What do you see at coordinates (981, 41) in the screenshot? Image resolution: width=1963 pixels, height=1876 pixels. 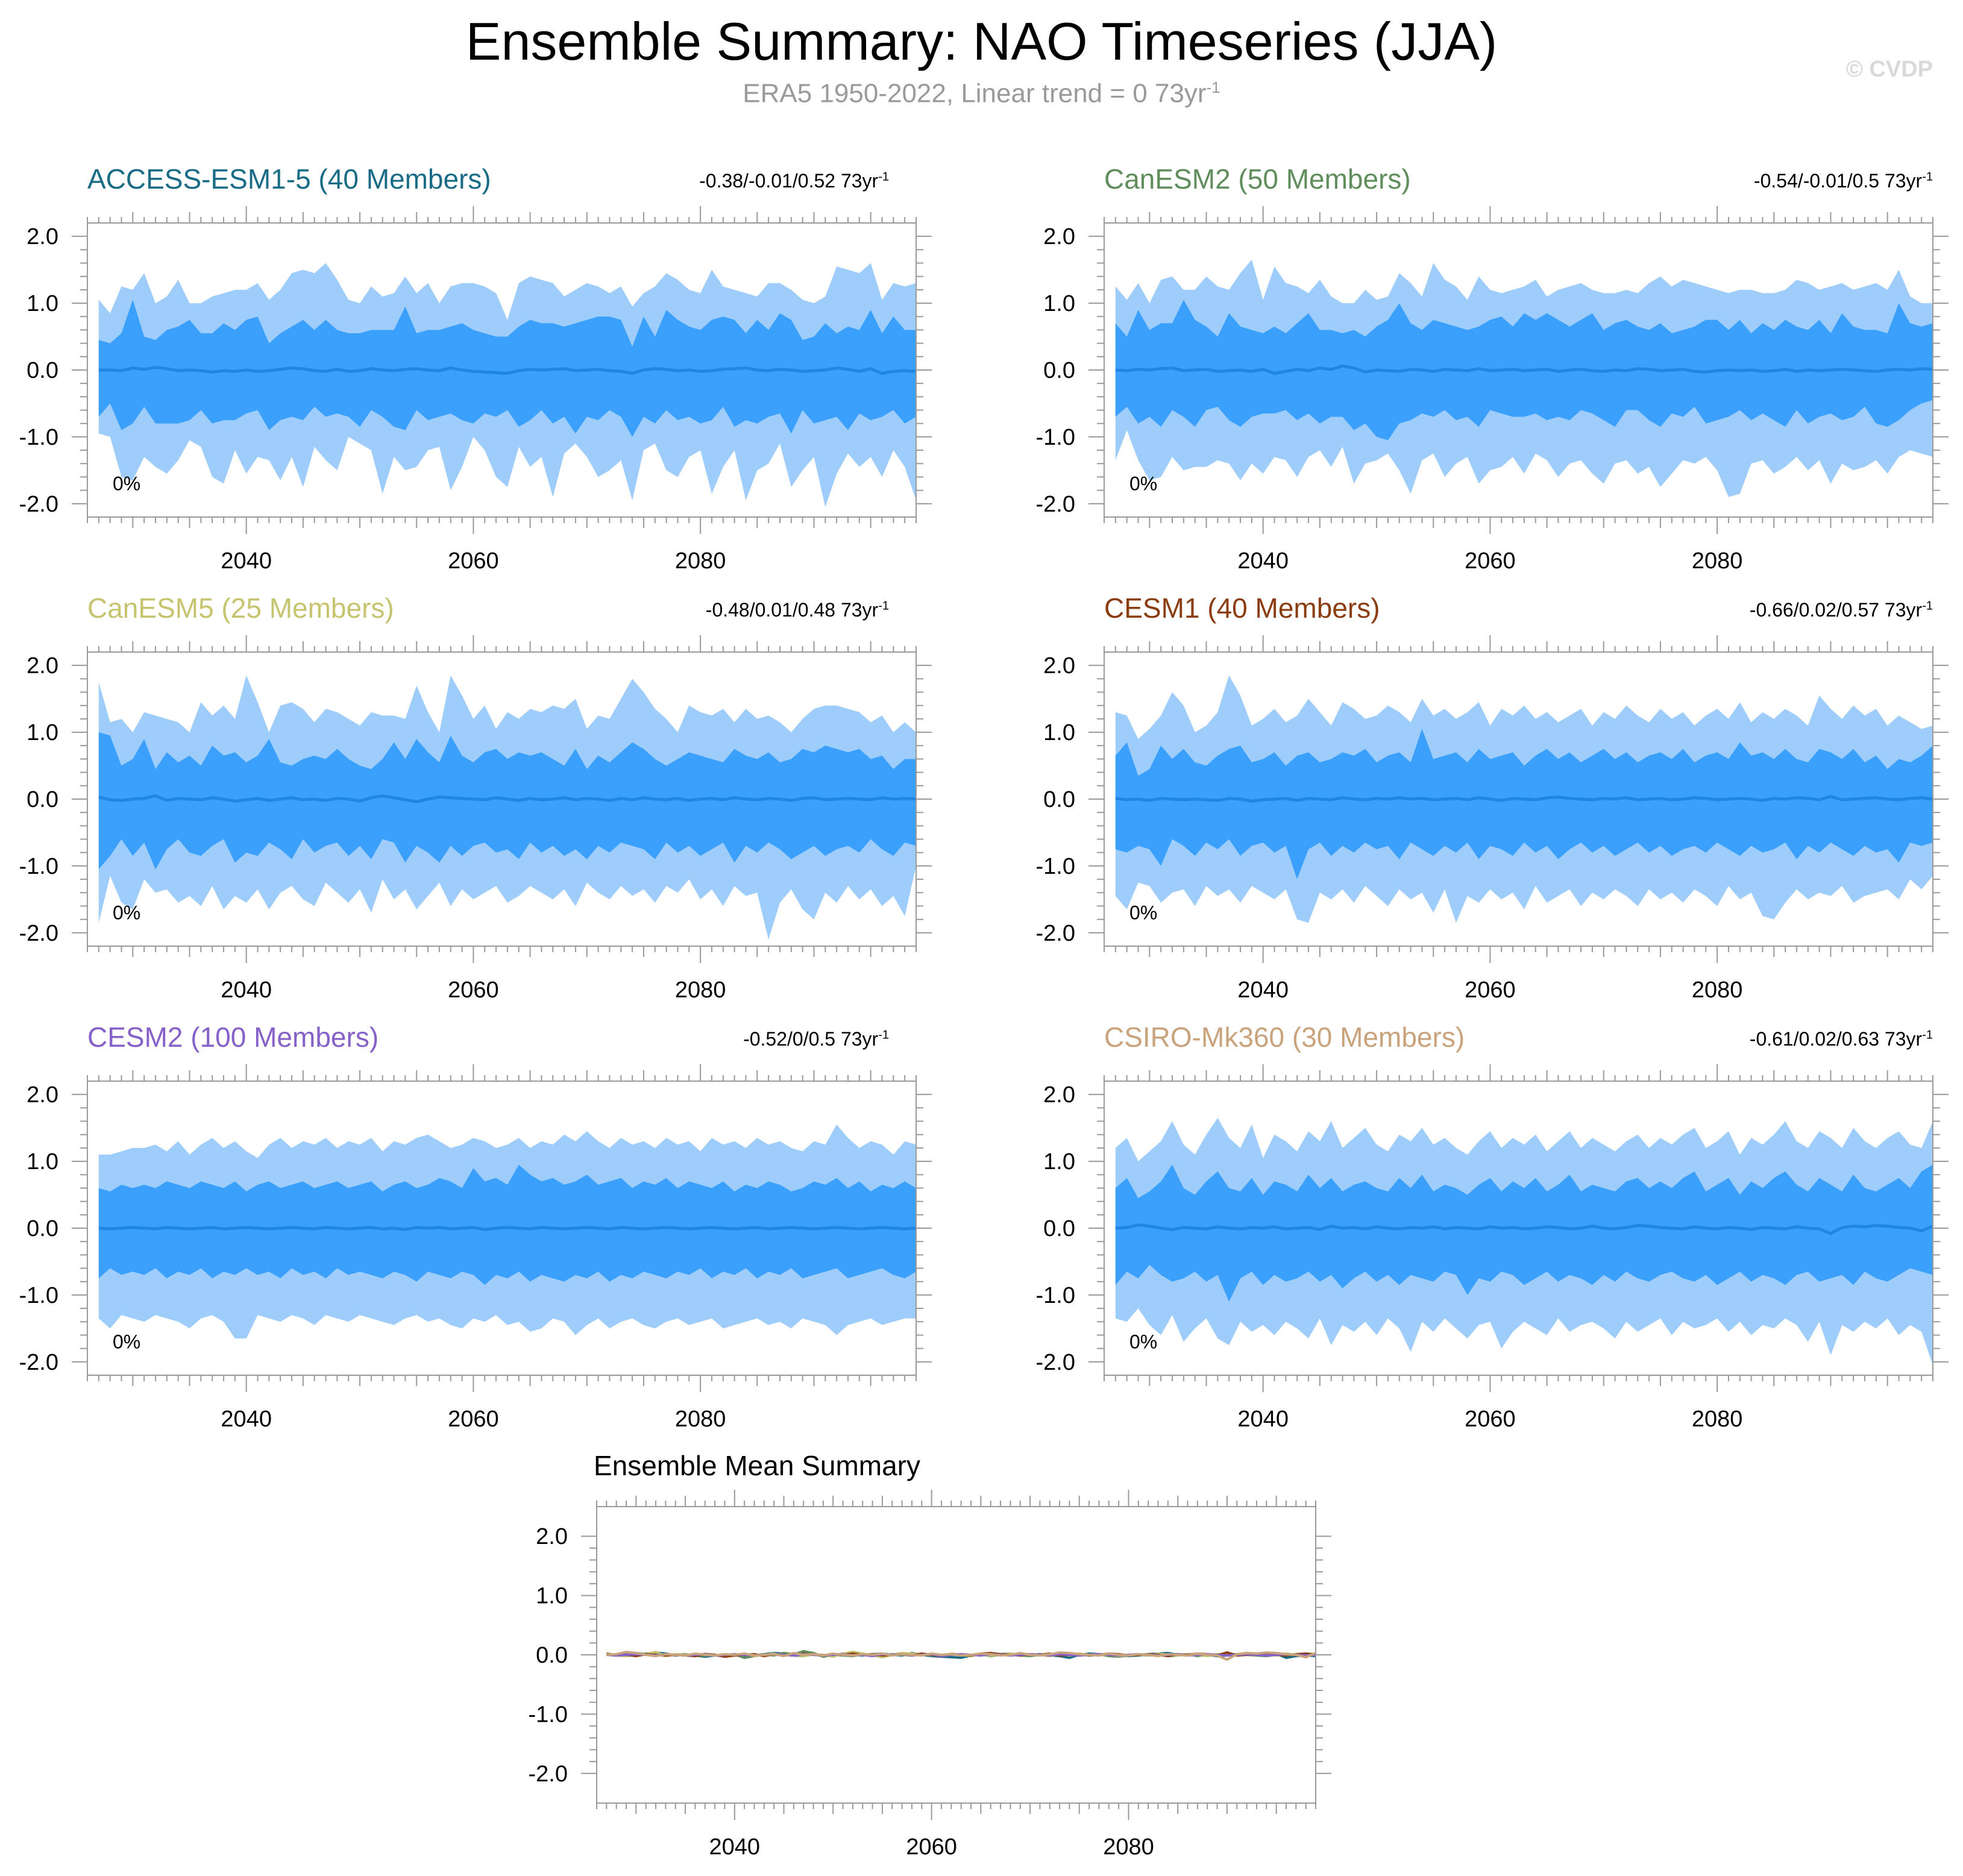 I see `figure-title: Ensemble Summary: NAO Timeseries (JJA)` at bounding box center [981, 41].